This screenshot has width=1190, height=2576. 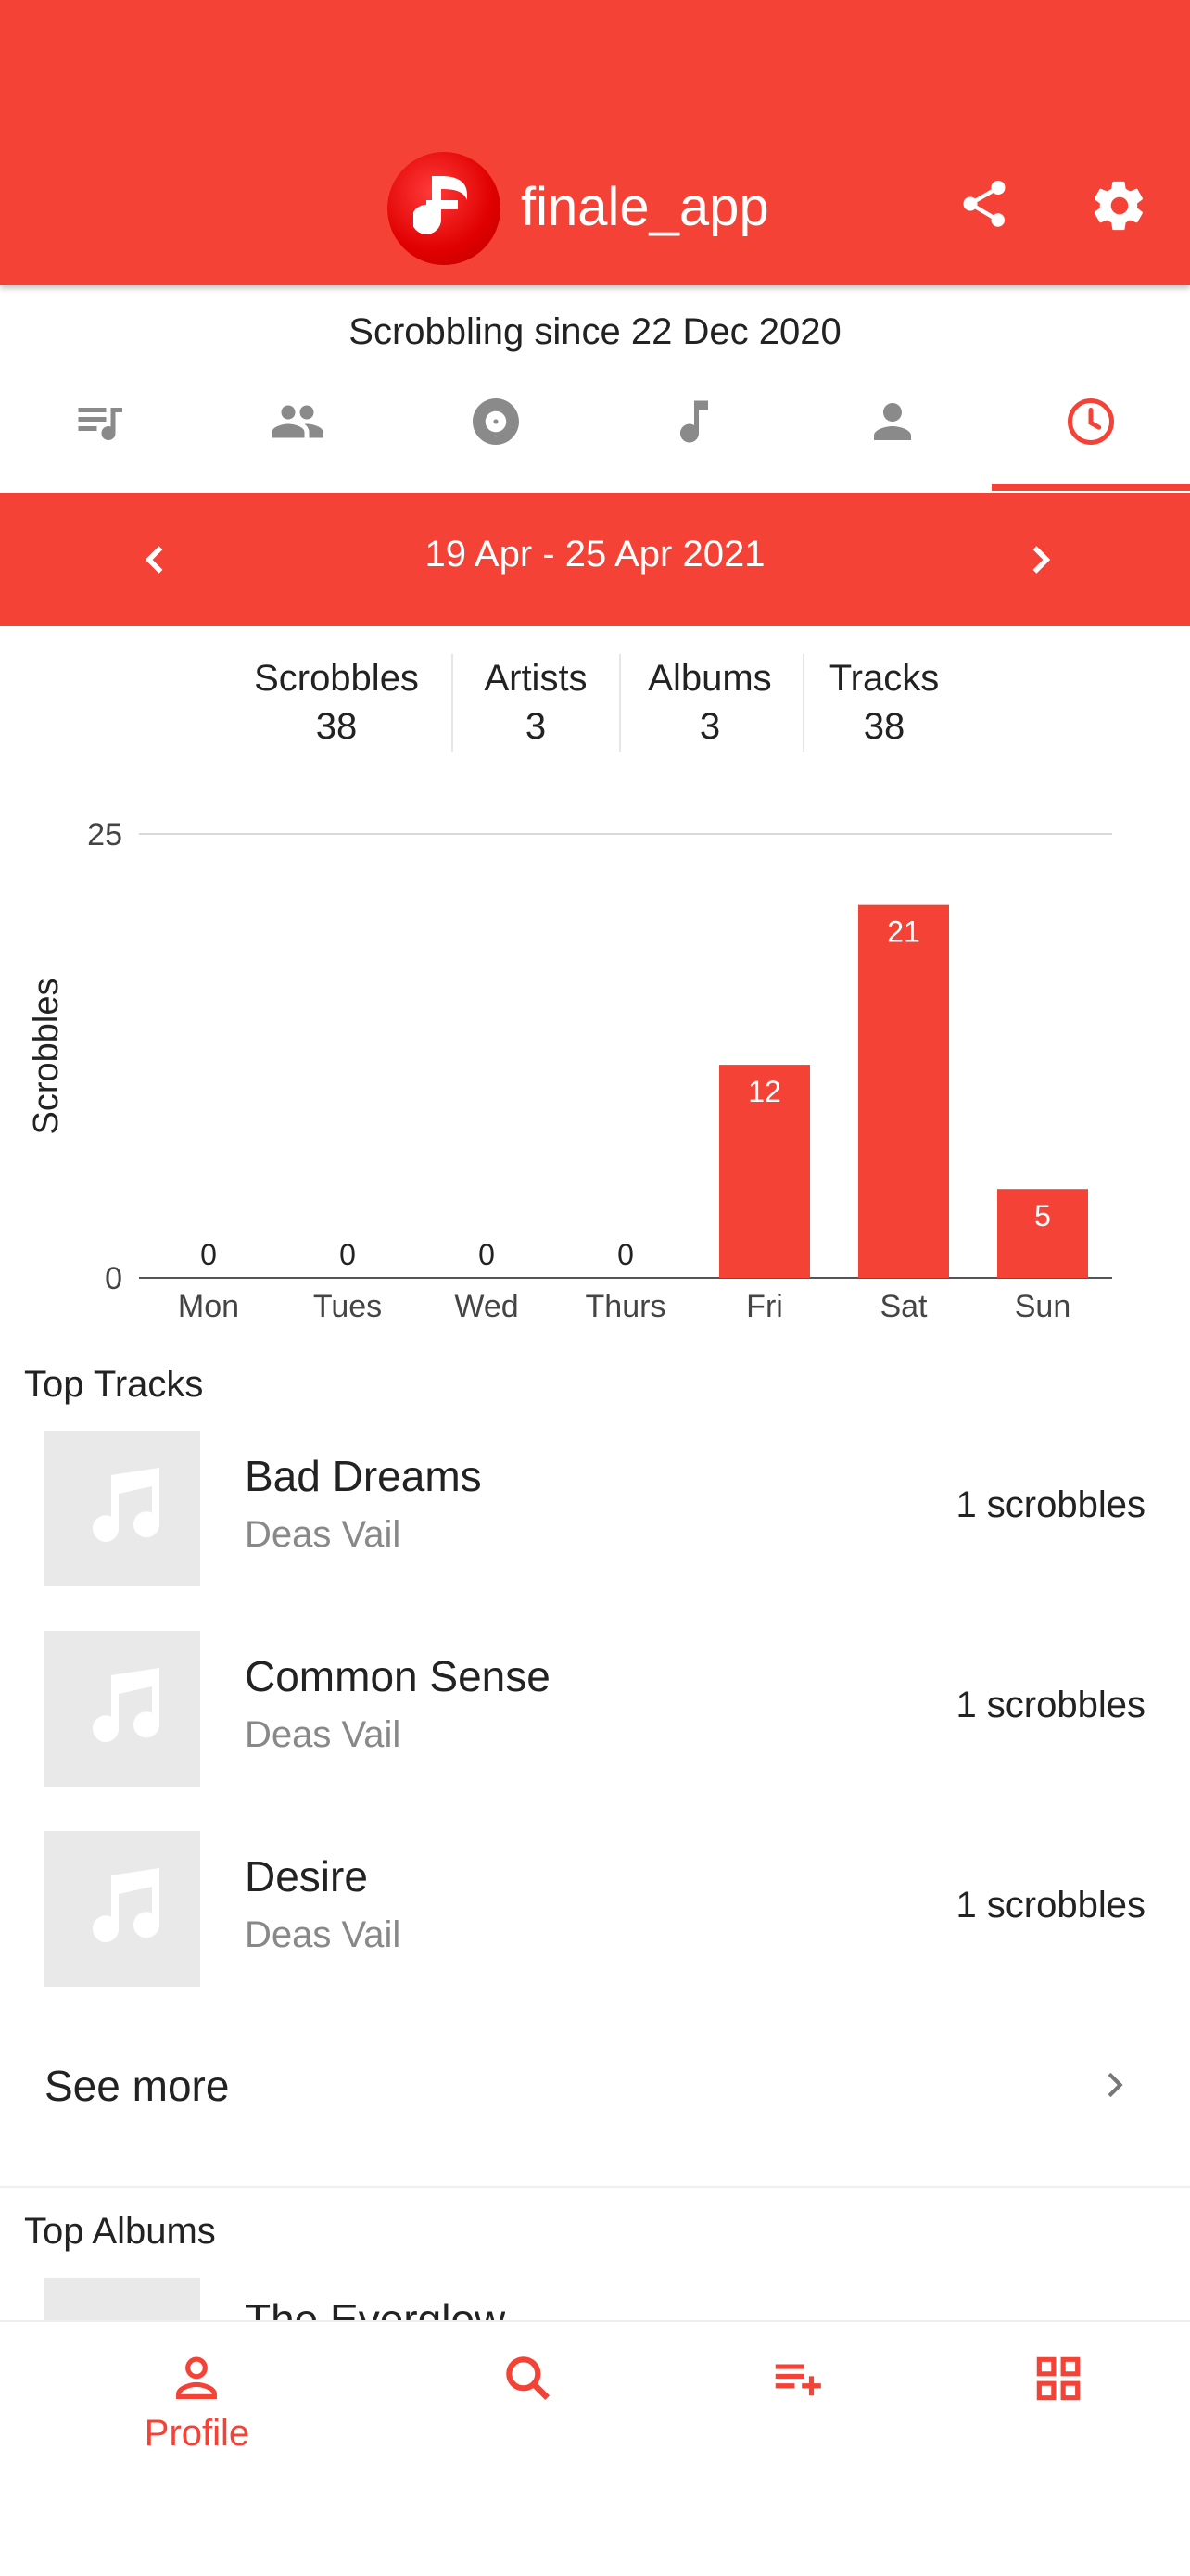 I want to click on track-name: Common Sense, so click(x=398, y=1676).